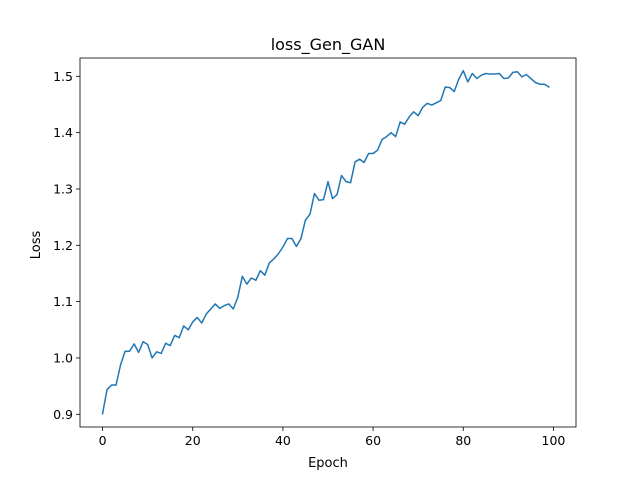  Describe the element at coordinates (63, 245) in the screenshot. I see `y-tick-label-1.2: 1.2` at that location.